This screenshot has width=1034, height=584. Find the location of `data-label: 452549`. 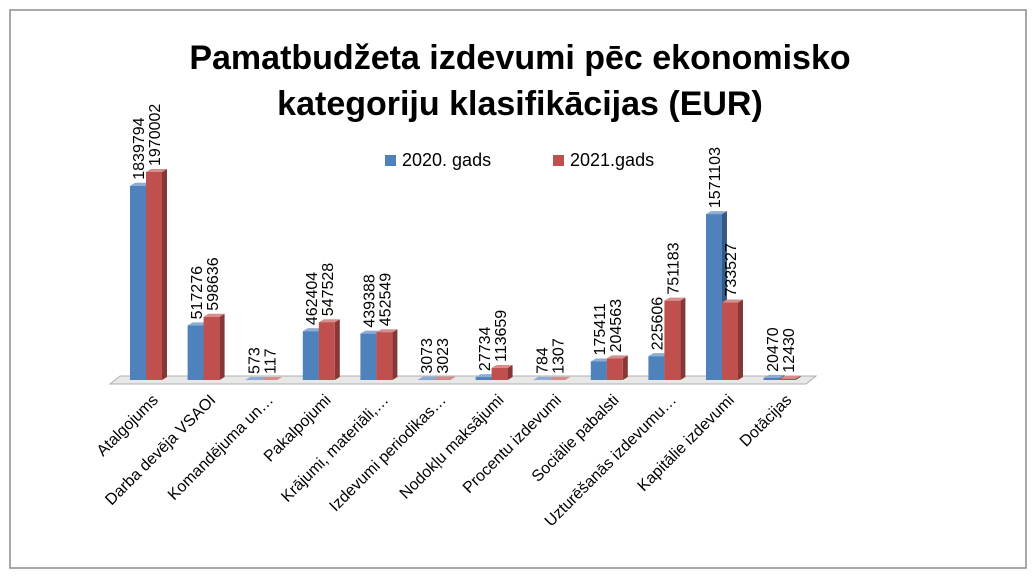

data-label: 452549 is located at coordinates (386, 299).